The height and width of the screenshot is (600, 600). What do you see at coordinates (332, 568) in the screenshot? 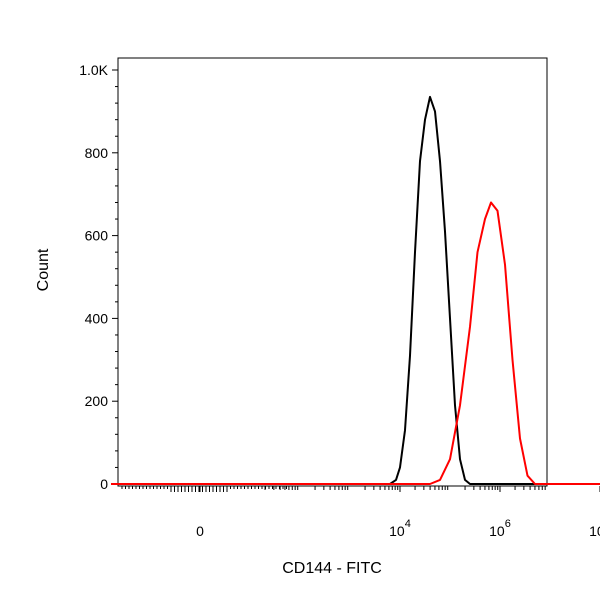
I see `x-axis-title: CD144 - FITC` at bounding box center [332, 568].